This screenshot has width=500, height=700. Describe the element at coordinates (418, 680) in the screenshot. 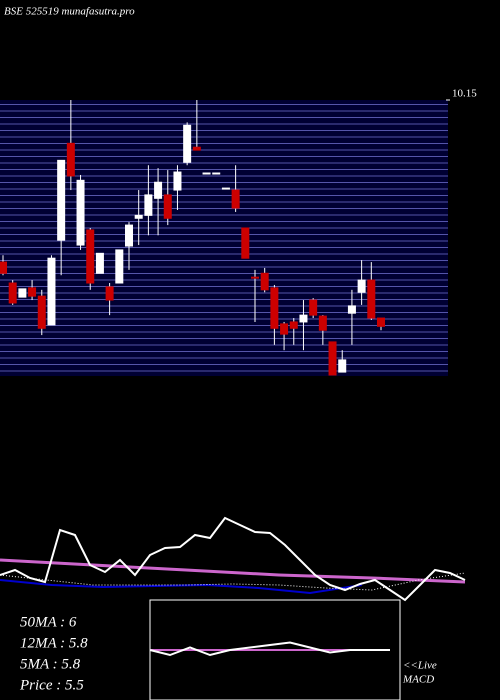

I see `macd-label: MACD` at that location.